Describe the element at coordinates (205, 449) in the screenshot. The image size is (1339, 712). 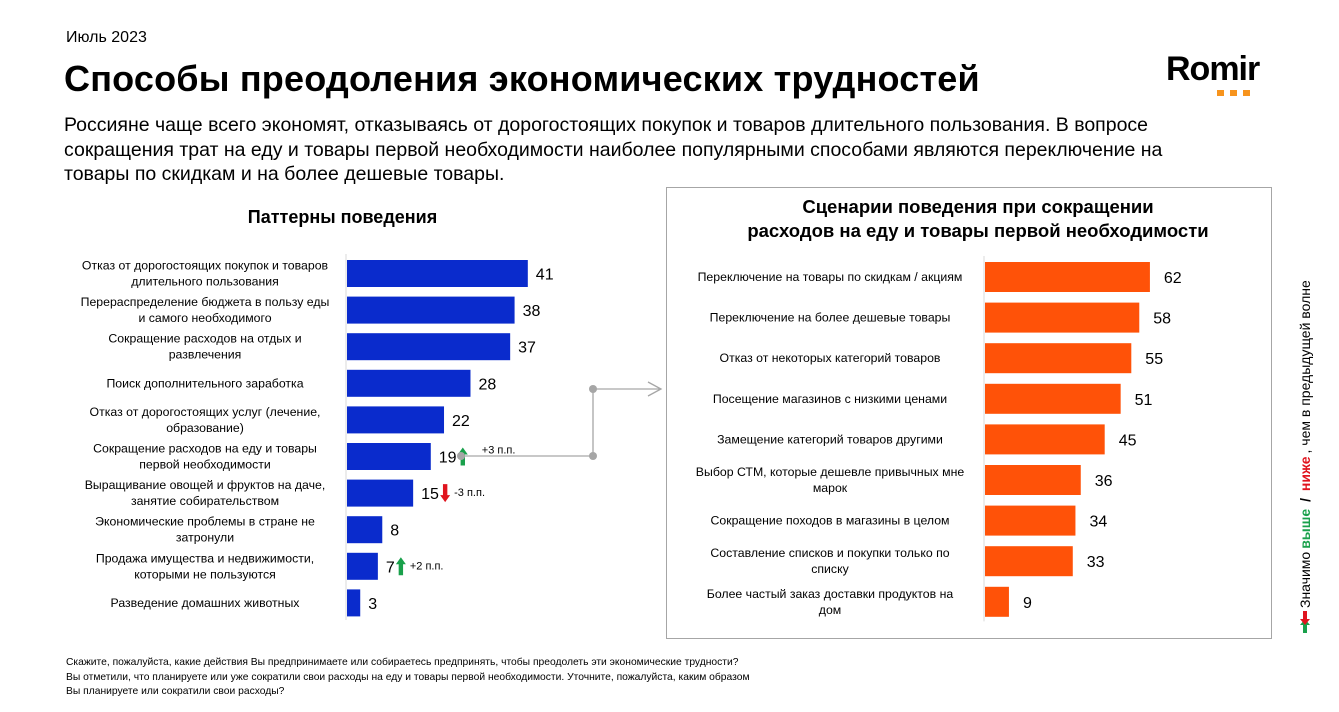
I see `category-label-line: Сокращение расходов на еду и товары` at that location.